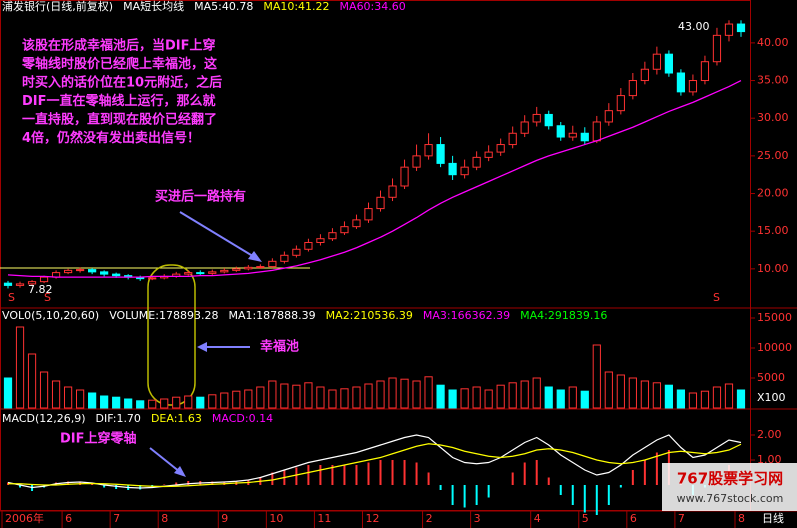 Image resolution: width=797 pixels, height=528 pixels. What do you see at coordinates (769, 434) in the screenshot?
I see `y-tick-label: 2.00` at bounding box center [769, 434].